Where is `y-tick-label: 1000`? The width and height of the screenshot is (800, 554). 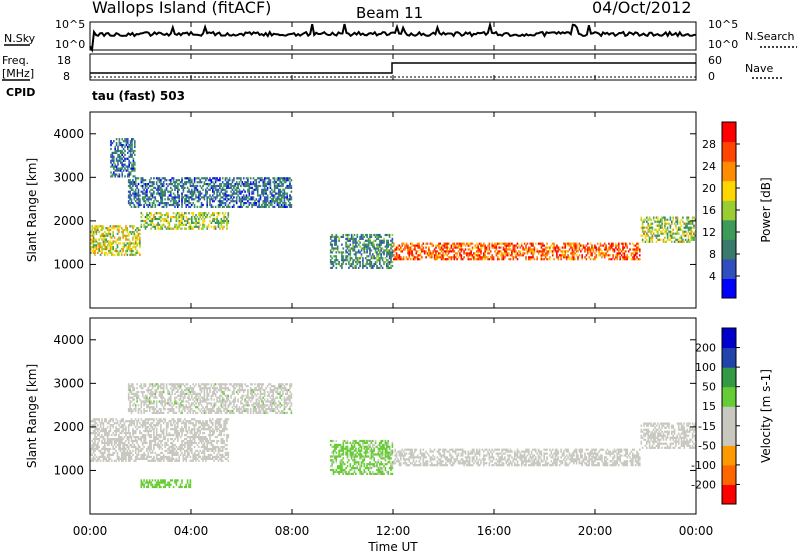 y-tick-label: 1000 is located at coordinates (68, 264).